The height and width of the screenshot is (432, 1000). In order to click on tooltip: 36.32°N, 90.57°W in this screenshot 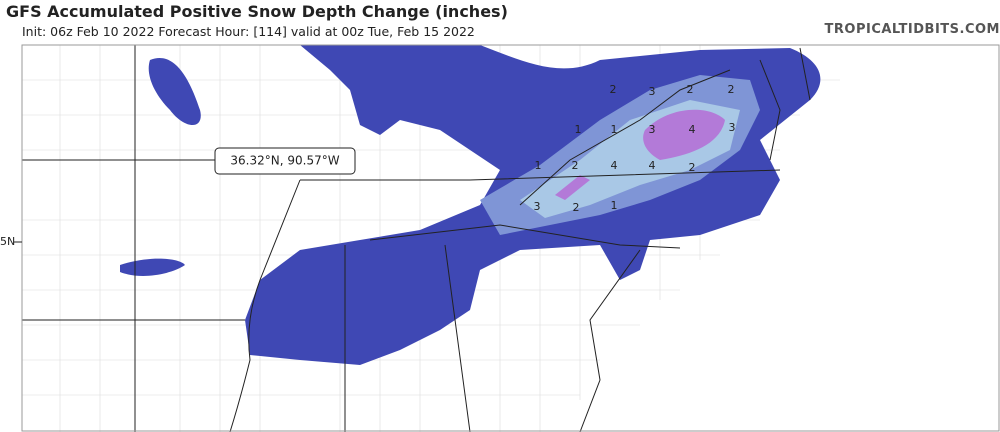, I will do `click(285, 161)`.